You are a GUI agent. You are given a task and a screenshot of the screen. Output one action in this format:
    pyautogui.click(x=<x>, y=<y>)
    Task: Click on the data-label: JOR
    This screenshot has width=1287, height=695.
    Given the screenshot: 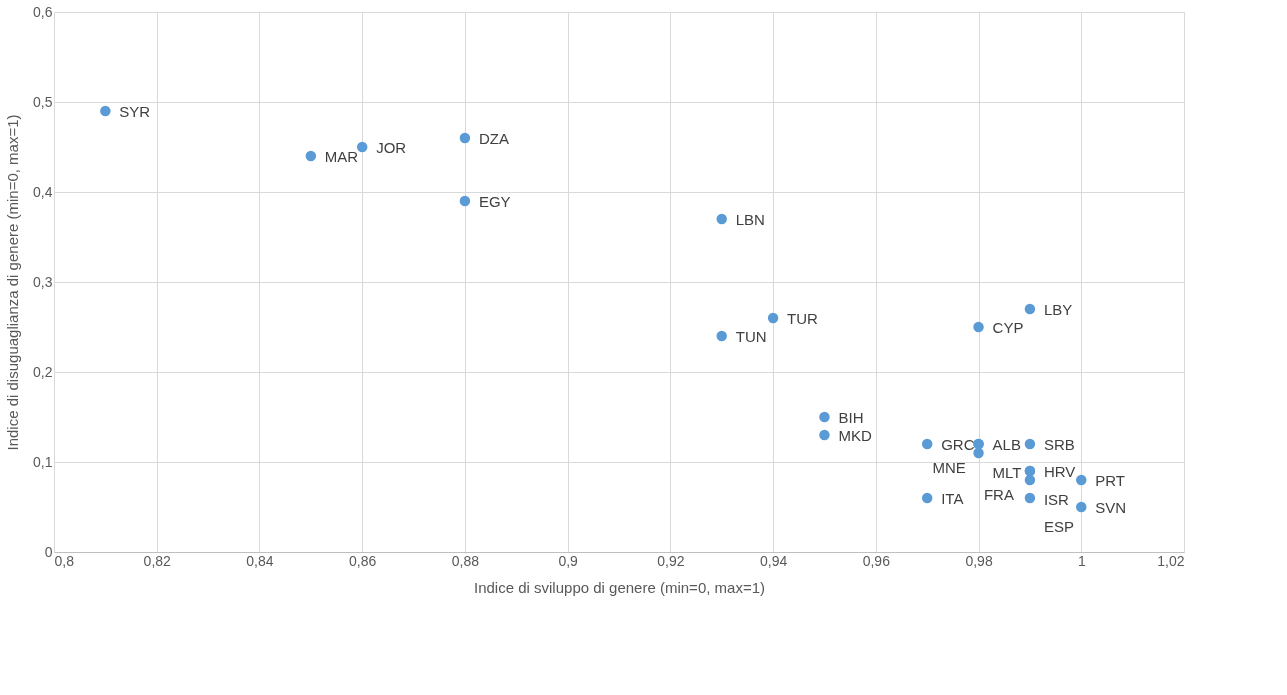 What is the action you would take?
    pyautogui.click(x=391, y=147)
    